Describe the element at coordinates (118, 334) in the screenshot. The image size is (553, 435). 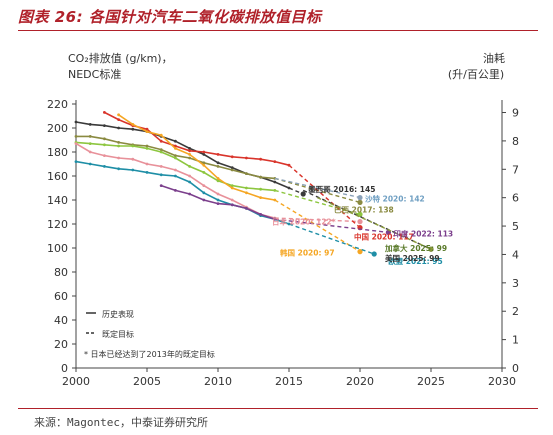
I see `legend-target-label: 既定目标` at that location.